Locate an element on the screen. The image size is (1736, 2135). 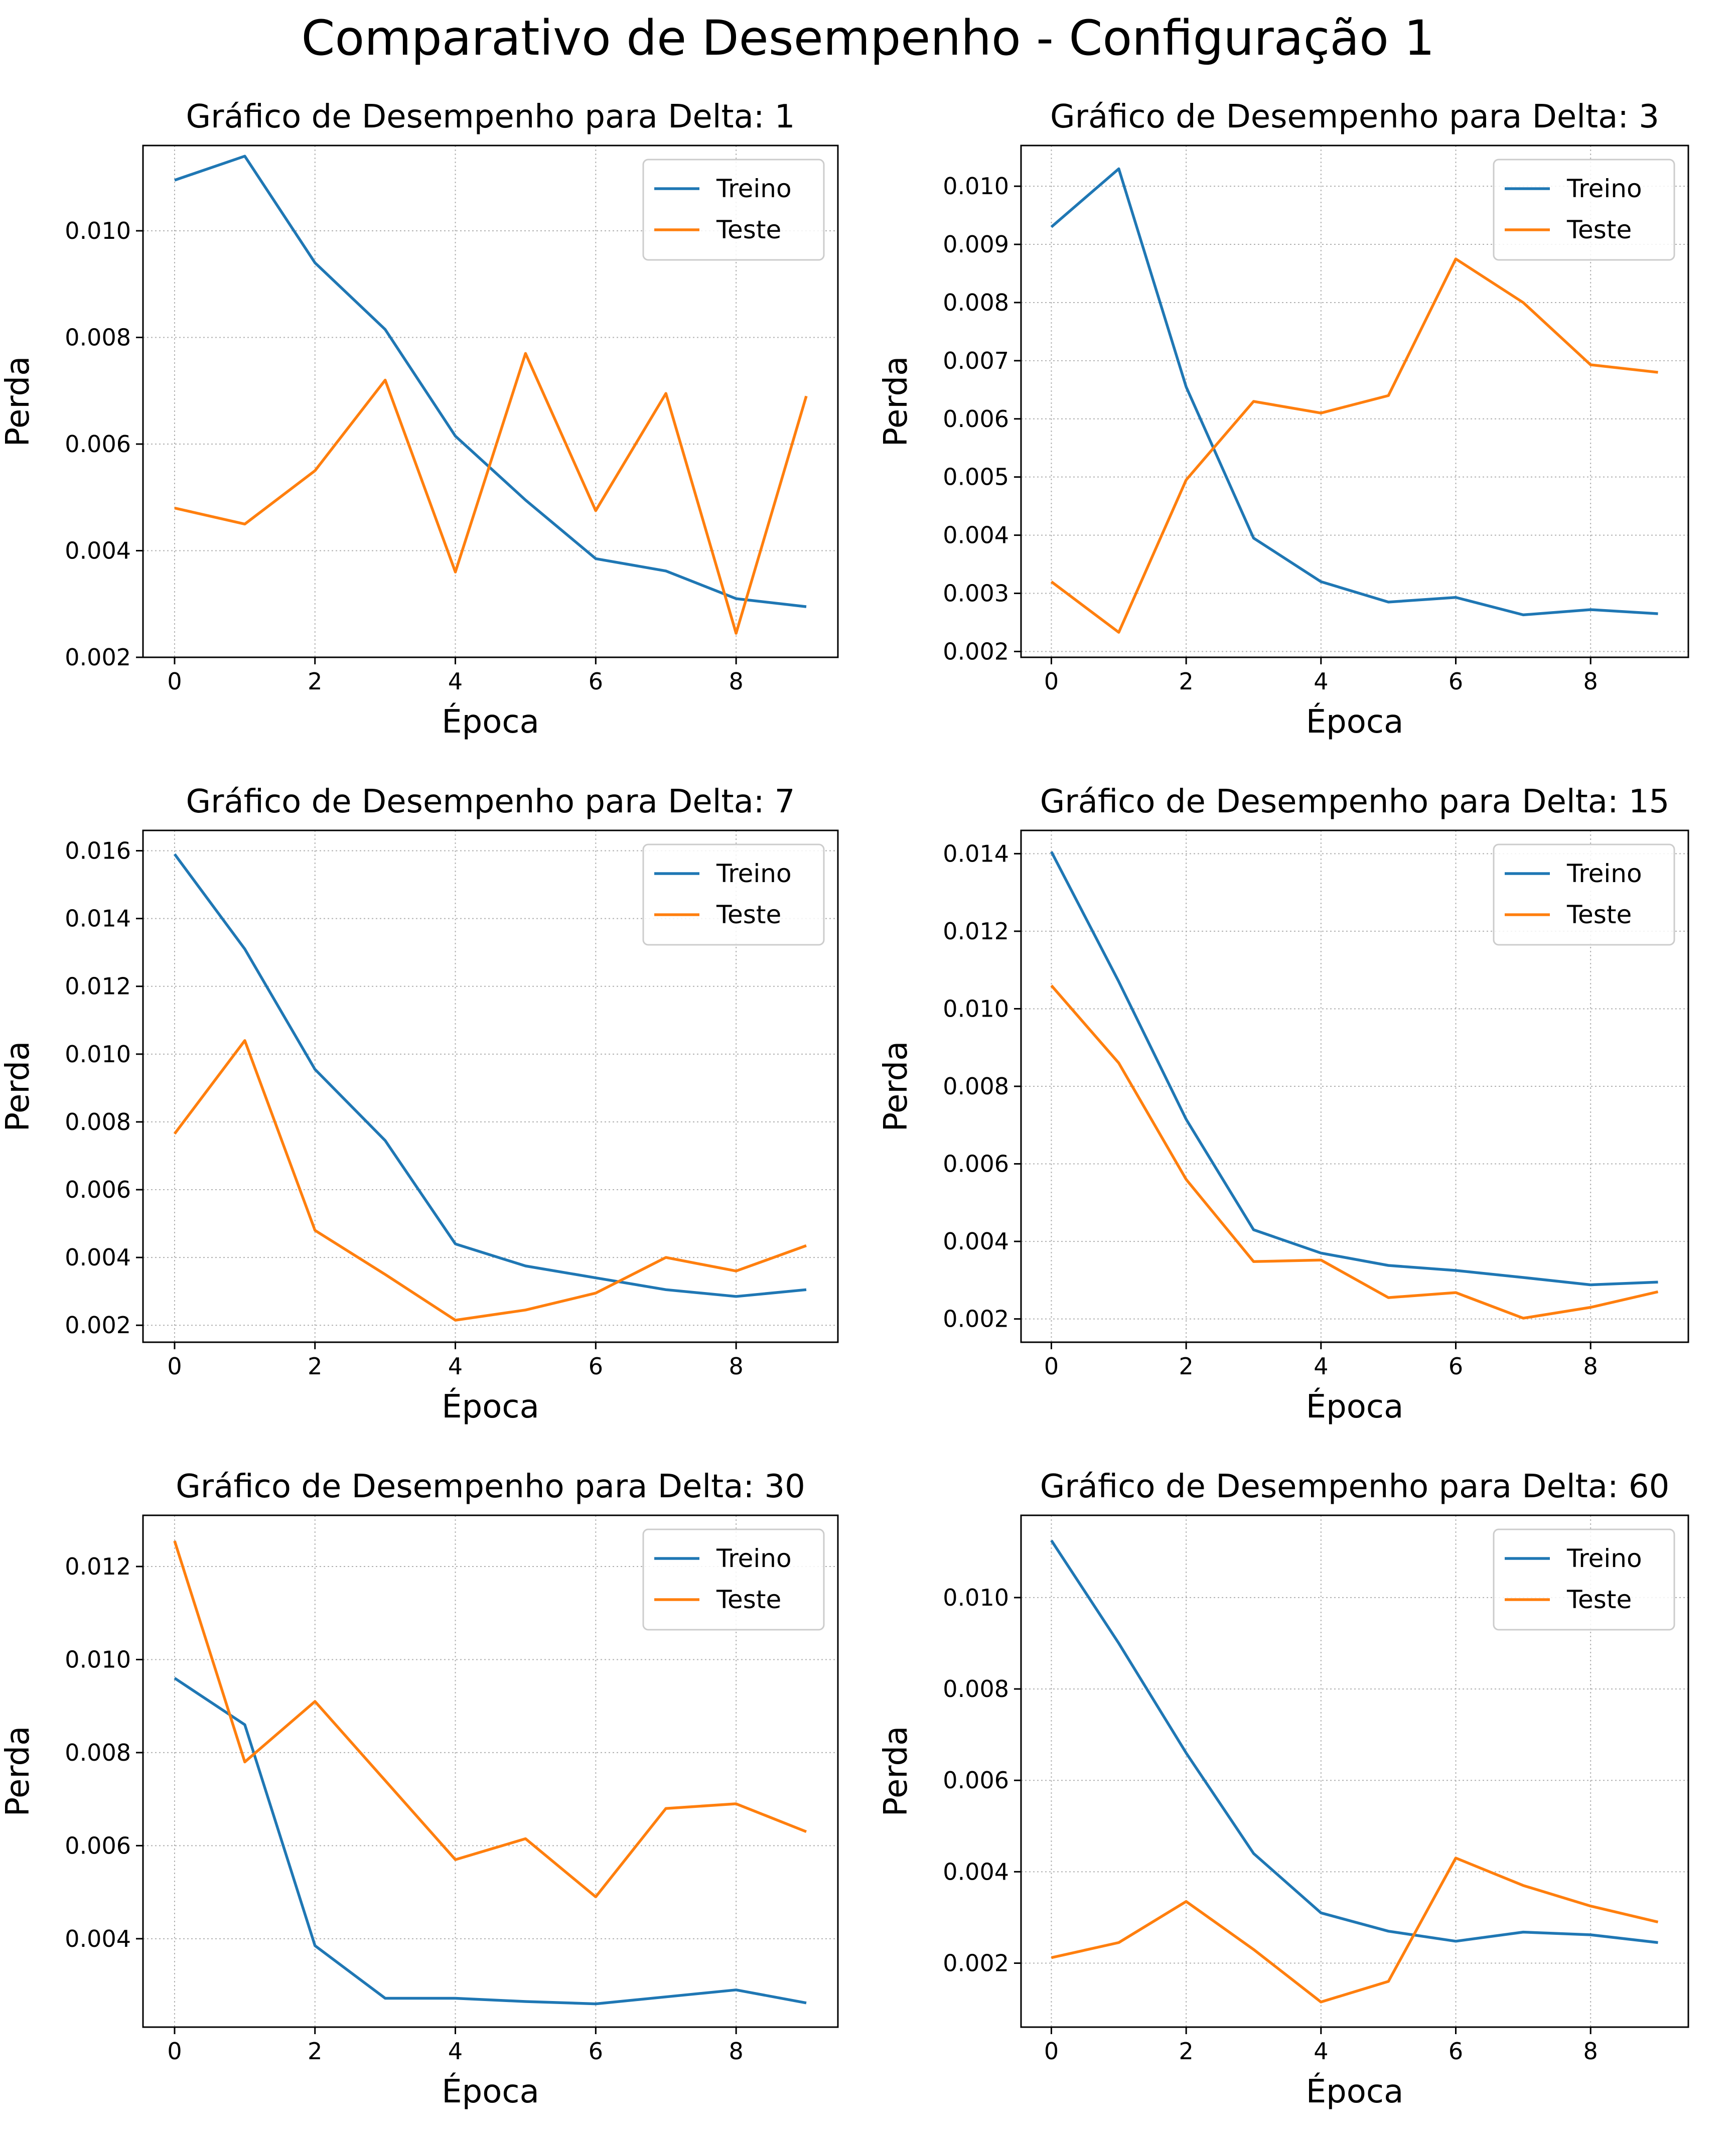
chart-title: Gráfico de Desempenho para Delta: 3 is located at coordinates (1354, 116).